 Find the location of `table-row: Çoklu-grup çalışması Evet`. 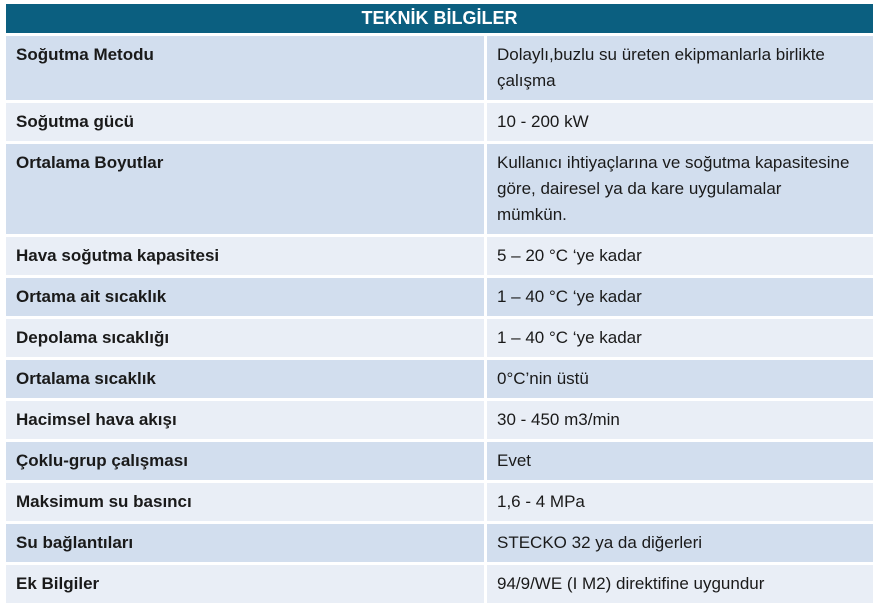

table-row: Çoklu-grup çalışması Evet is located at coordinates (439, 461).